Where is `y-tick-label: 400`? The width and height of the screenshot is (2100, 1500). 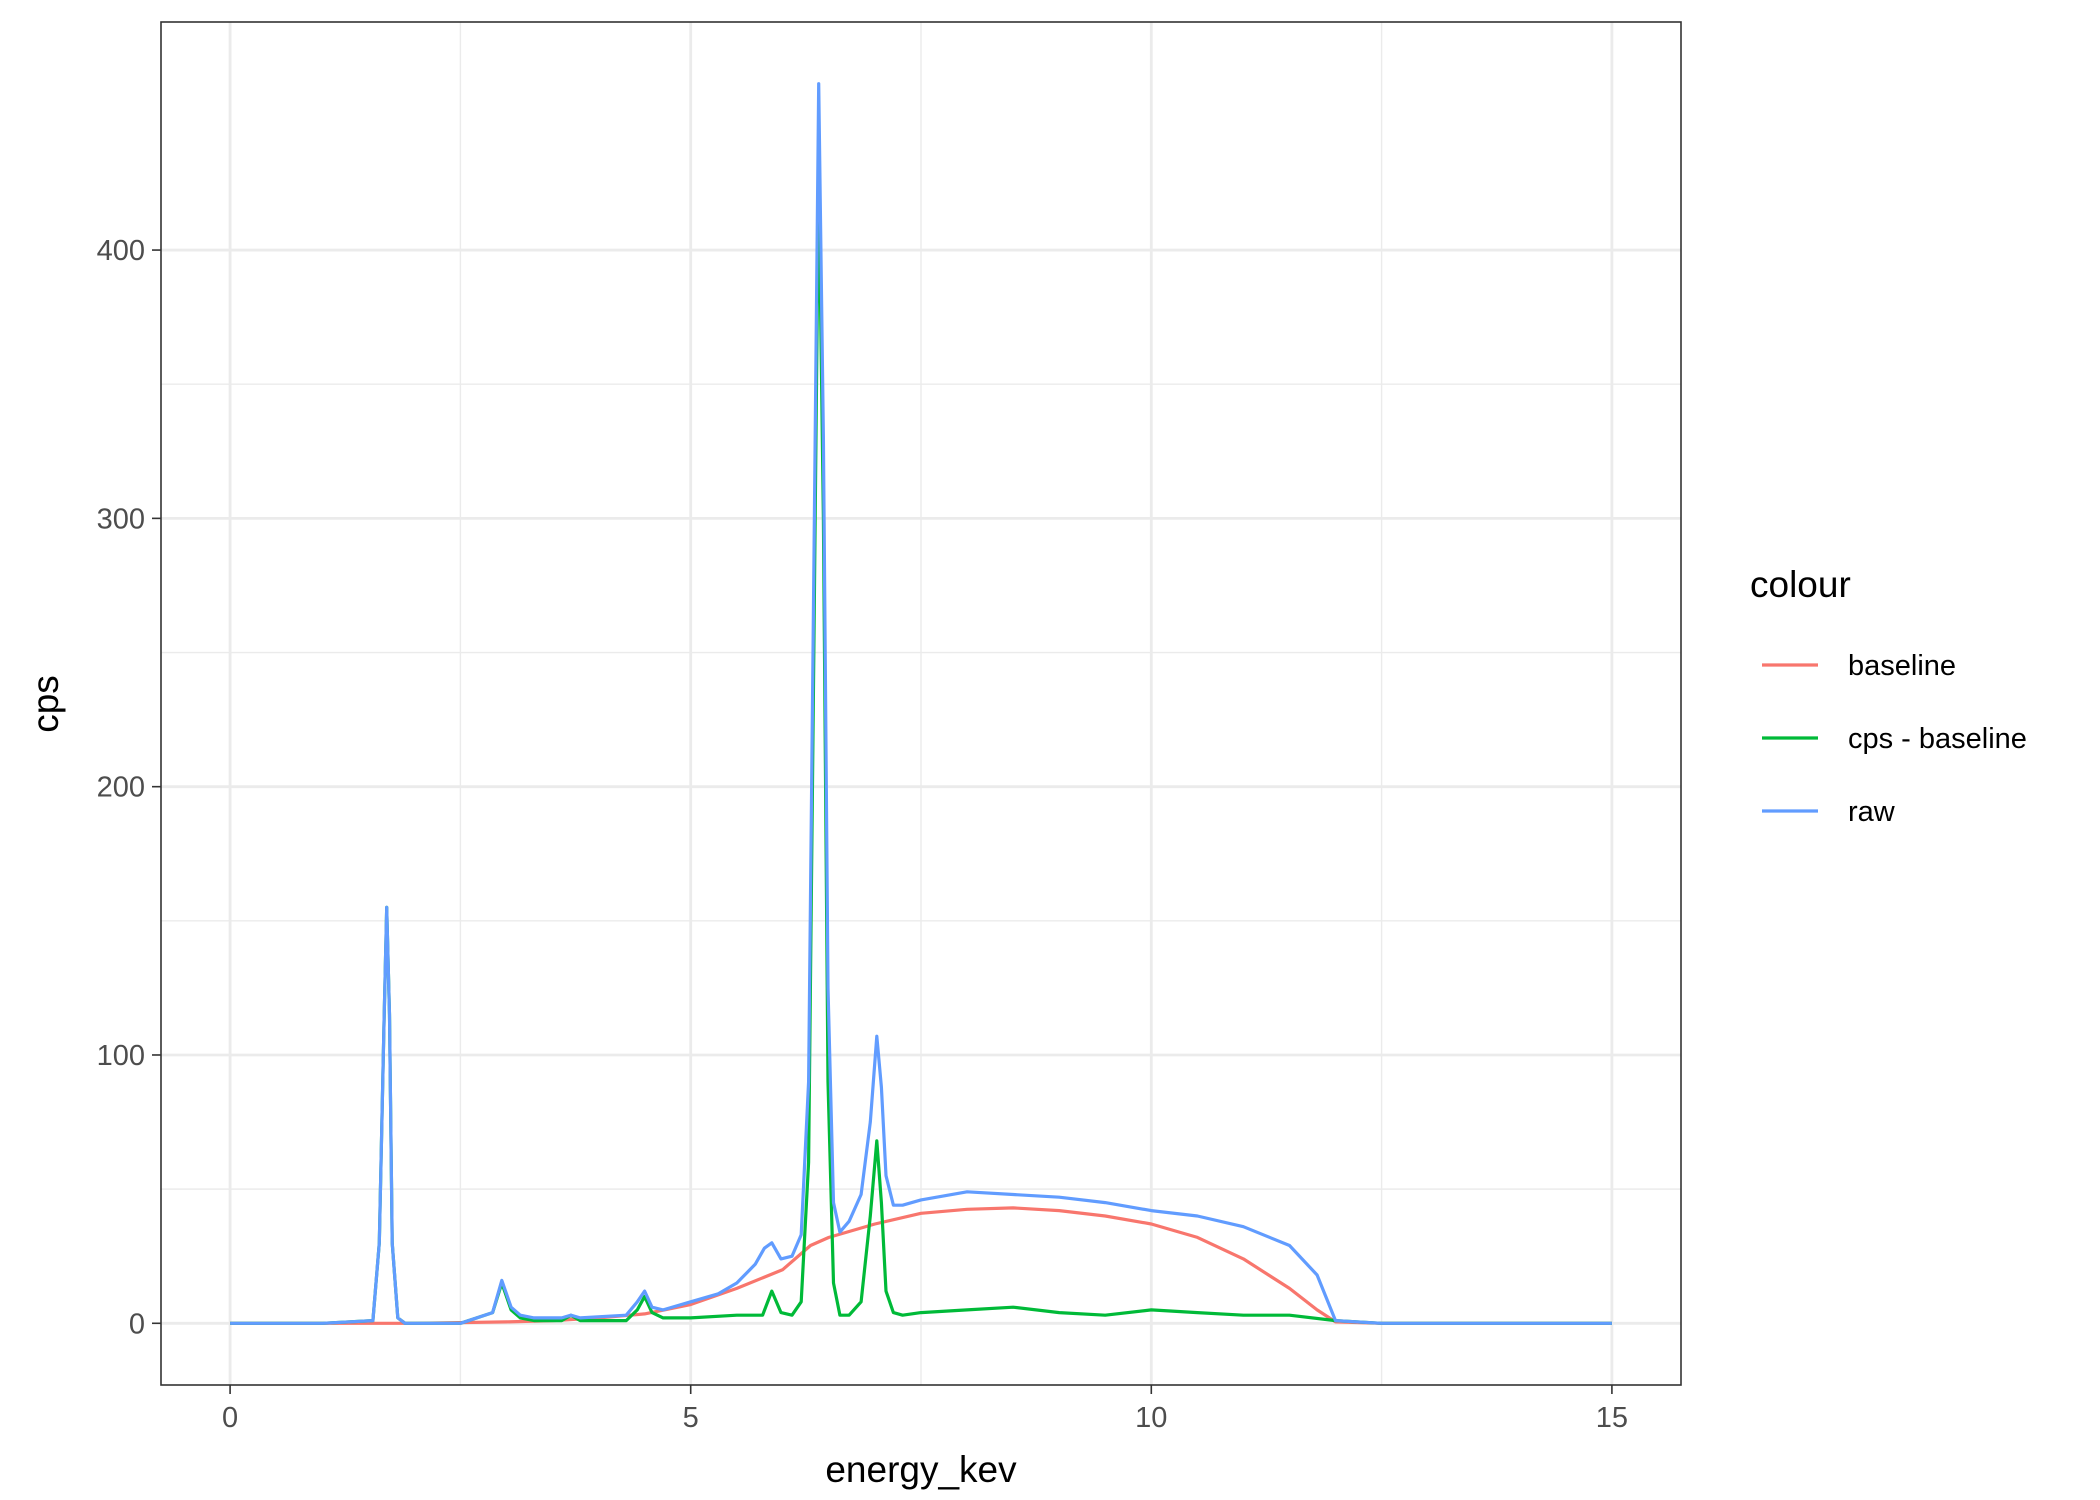 y-tick-label: 400 is located at coordinates (121, 251).